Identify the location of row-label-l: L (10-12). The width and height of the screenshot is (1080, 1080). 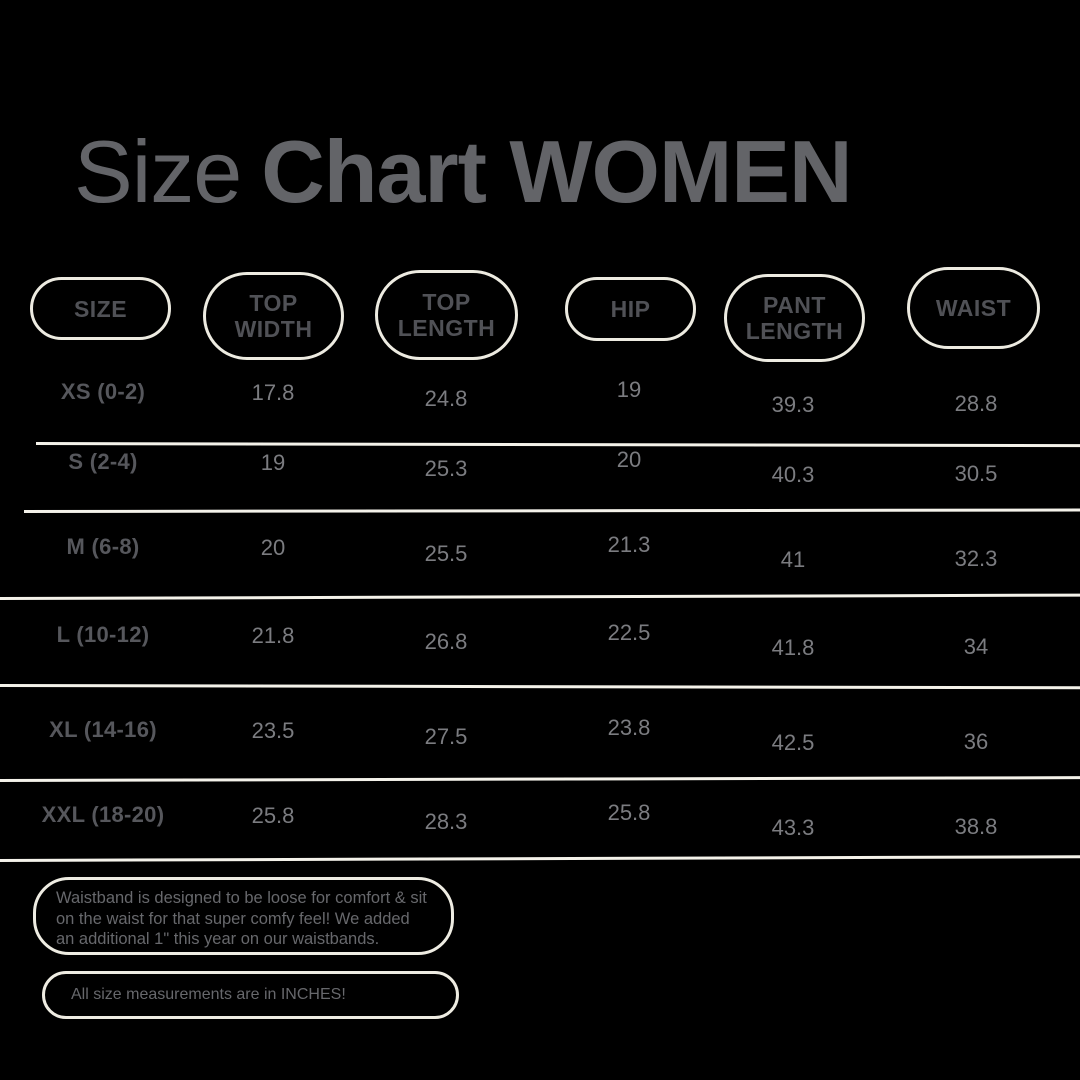
(103, 634).